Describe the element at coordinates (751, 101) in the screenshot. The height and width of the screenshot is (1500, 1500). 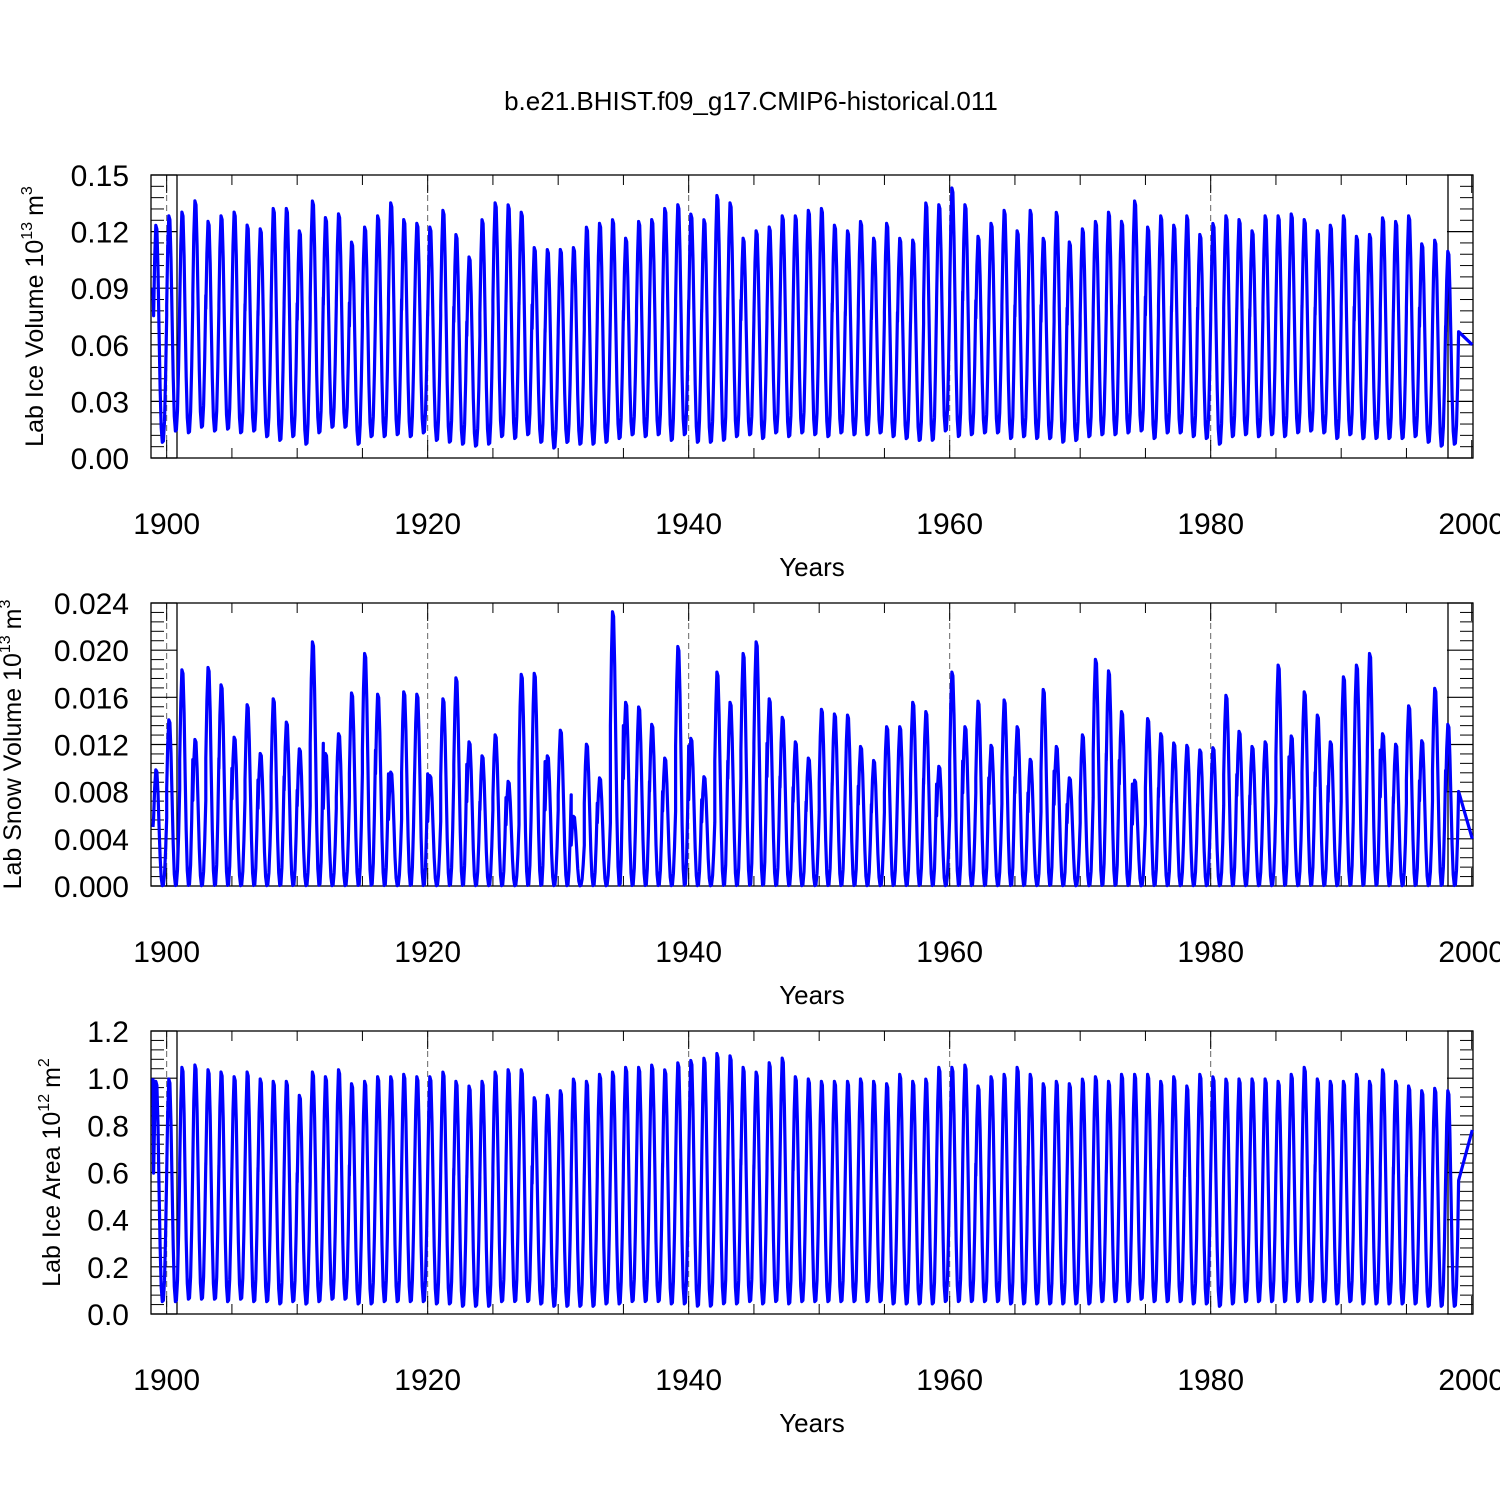
I see `chart-title: b.e21.BHIST.f09_g17.CMIP6-historical.011` at that location.